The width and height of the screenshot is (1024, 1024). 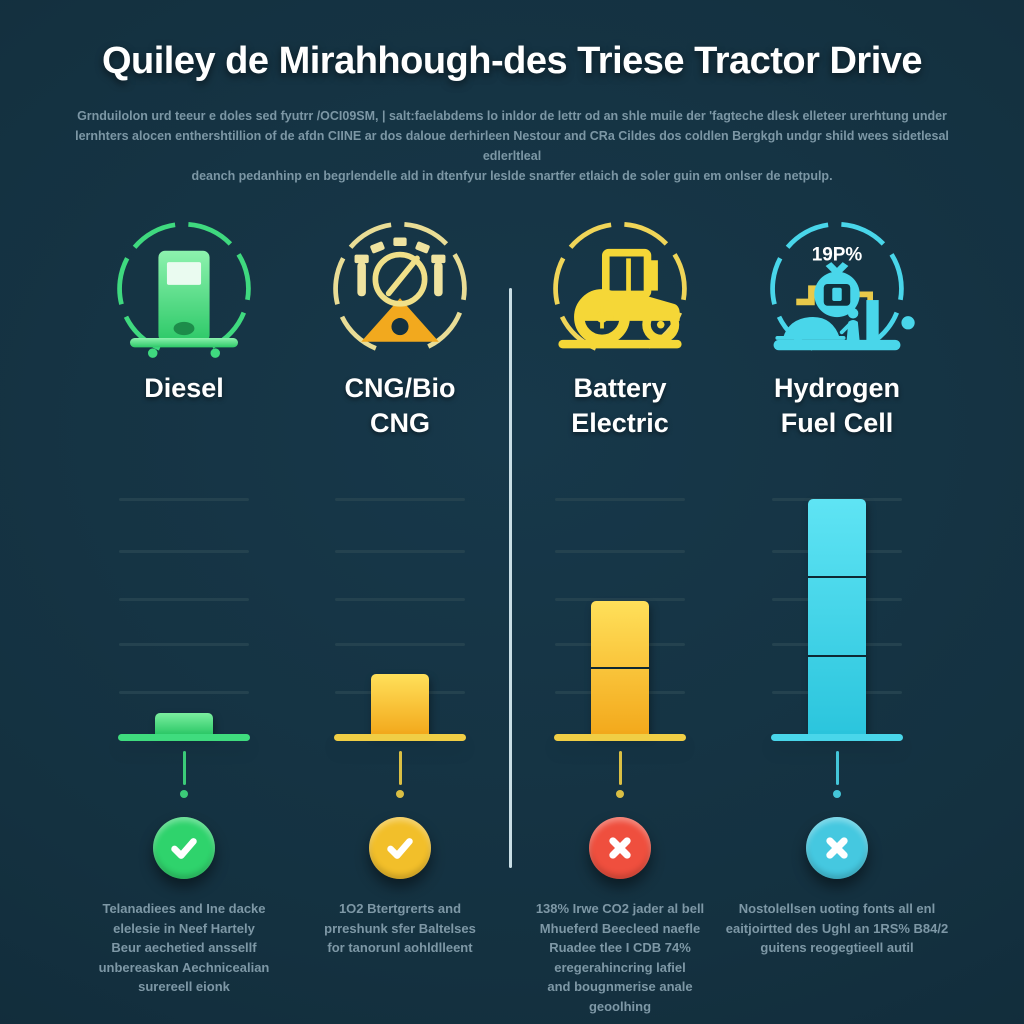 What do you see at coordinates (400, 286) in the screenshot?
I see `cng-gauge-icon` at bounding box center [400, 286].